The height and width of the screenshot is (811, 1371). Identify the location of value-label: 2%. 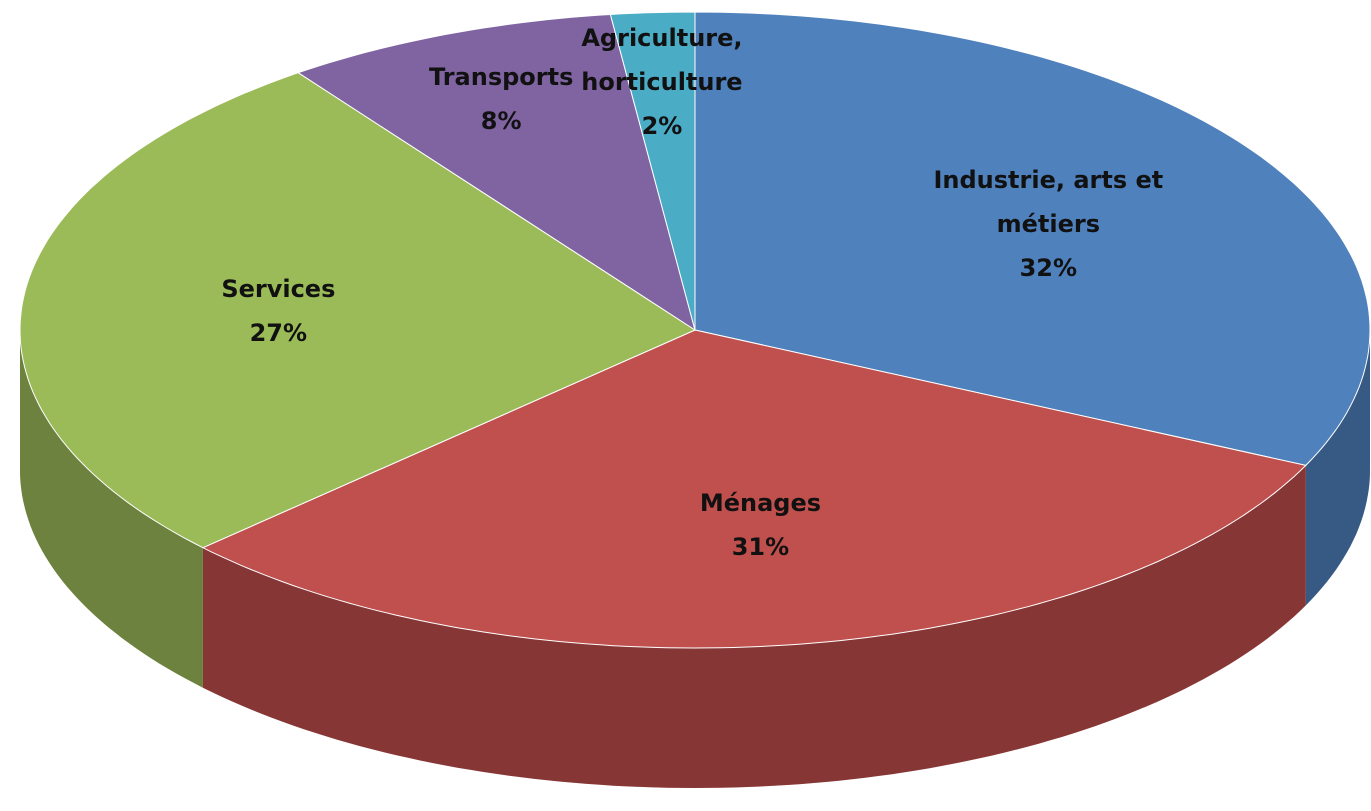
(662, 126).